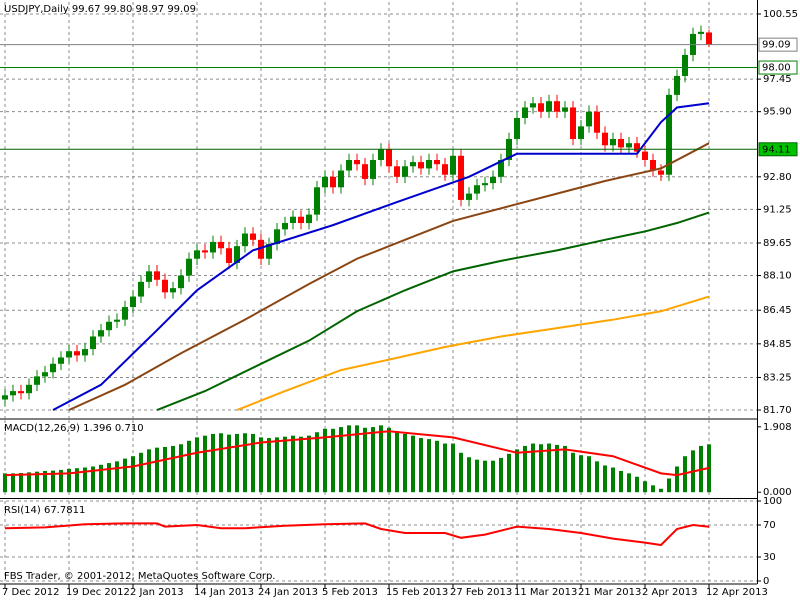  What do you see at coordinates (31, 592) in the screenshot?
I see `x-tick-label: 7 Dec 2012` at bounding box center [31, 592].